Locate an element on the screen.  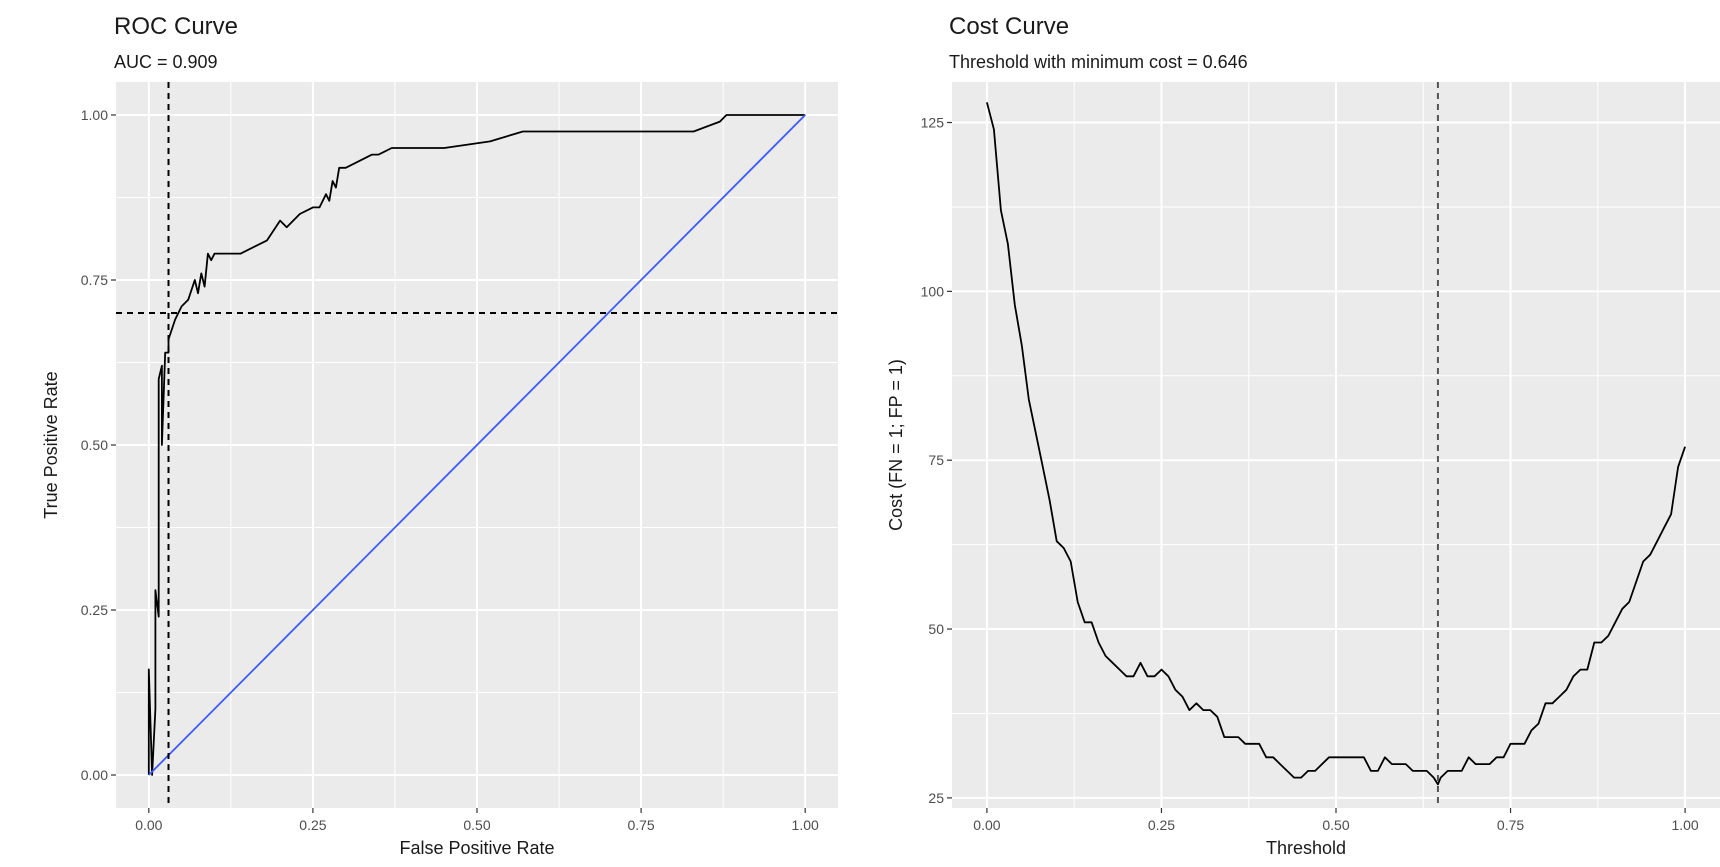
cost-x-tick-label: 0.75 is located at coordinates (1510, 825).